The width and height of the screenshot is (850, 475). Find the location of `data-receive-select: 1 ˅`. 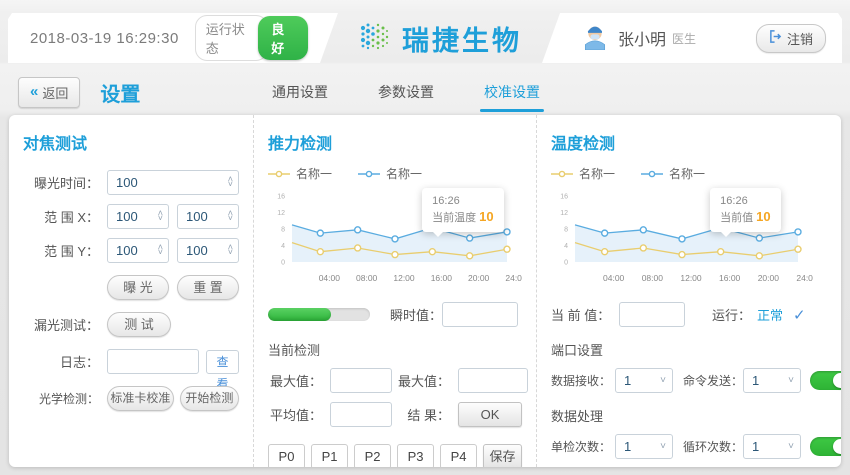

data-receive-select: 1 ˅ is located at coordinates (644, 380).